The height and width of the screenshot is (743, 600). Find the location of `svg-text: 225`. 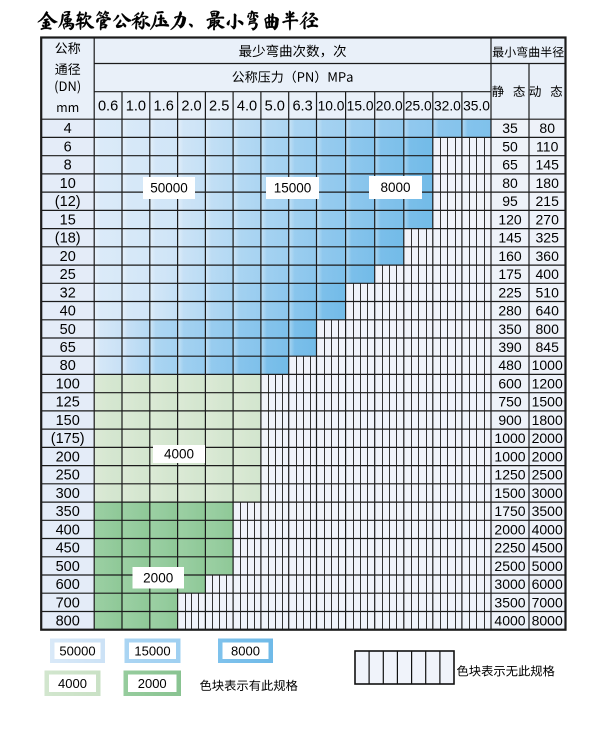

svg-text: 225 is located at coordinates (510, 292).